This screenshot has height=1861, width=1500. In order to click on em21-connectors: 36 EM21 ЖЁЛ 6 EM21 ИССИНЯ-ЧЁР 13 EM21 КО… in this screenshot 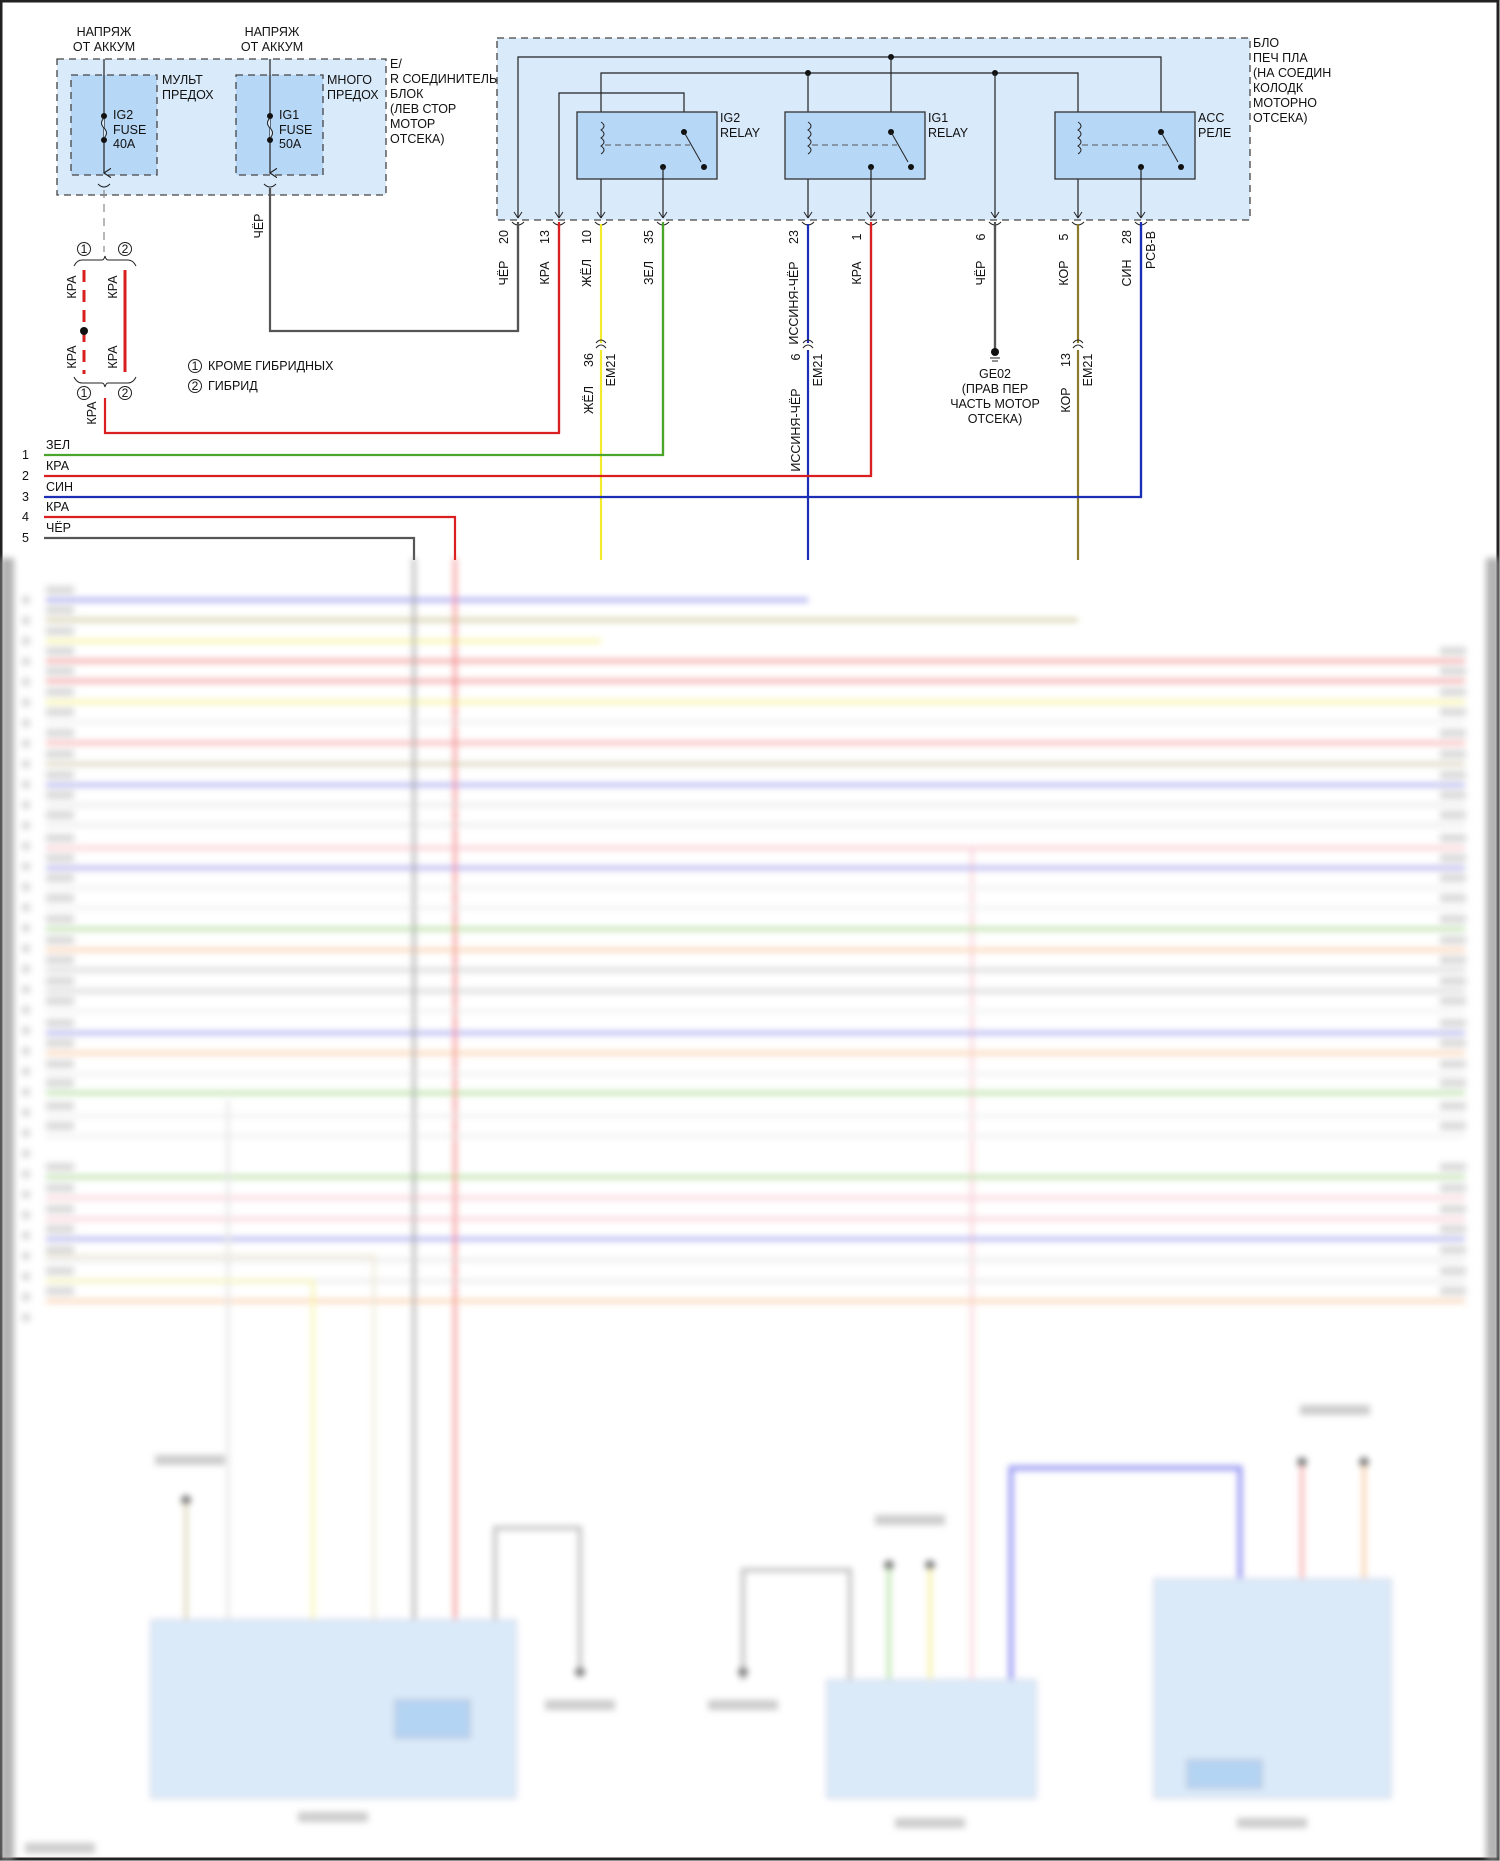, I will do `click(838, 405)`.